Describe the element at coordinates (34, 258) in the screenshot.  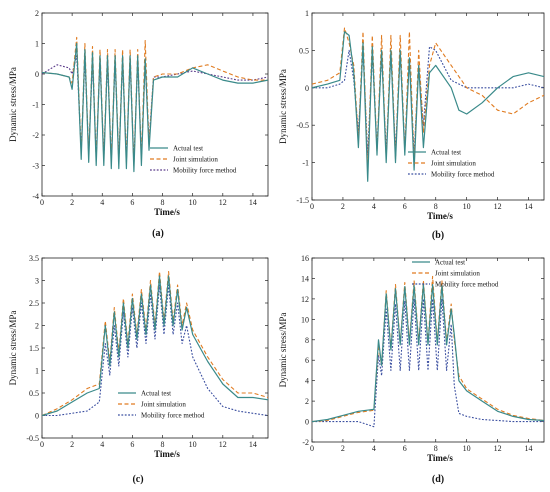
I see `y-tick-label: 3.5` at that location.